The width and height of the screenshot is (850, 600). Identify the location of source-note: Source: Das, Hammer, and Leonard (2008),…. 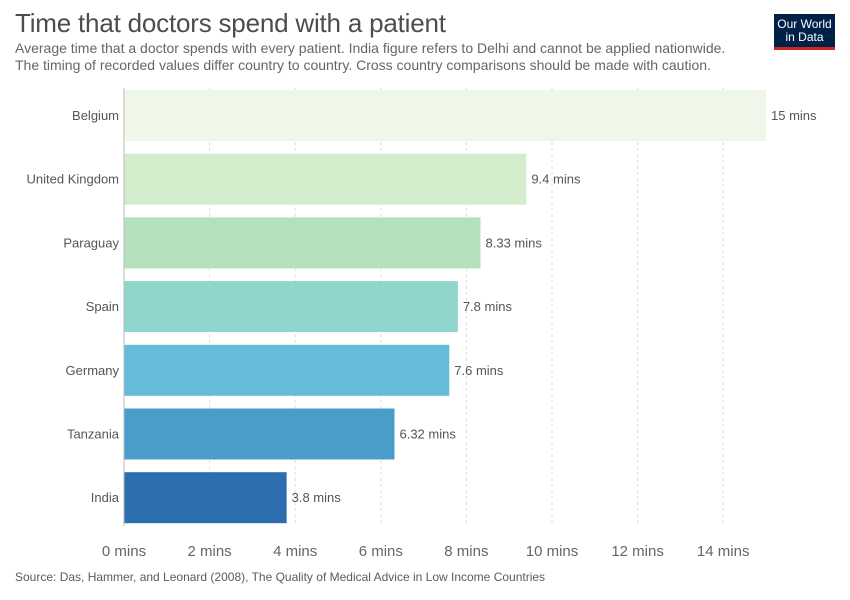
(280, 577).